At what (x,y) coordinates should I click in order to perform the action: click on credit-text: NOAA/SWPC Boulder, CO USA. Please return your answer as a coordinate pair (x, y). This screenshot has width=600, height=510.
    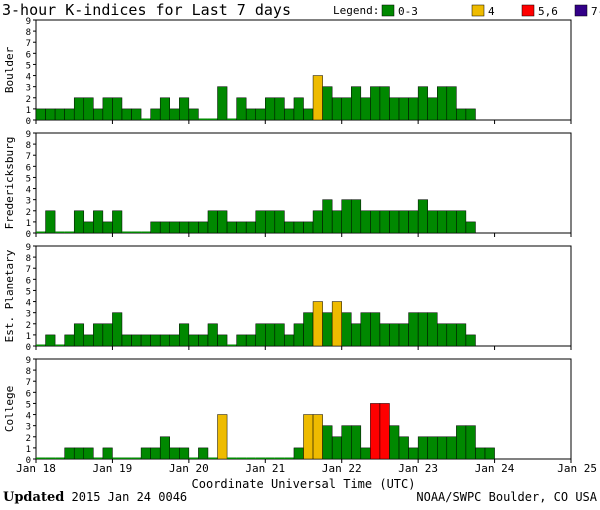
    Looking at the image, I should click on (506, 497).